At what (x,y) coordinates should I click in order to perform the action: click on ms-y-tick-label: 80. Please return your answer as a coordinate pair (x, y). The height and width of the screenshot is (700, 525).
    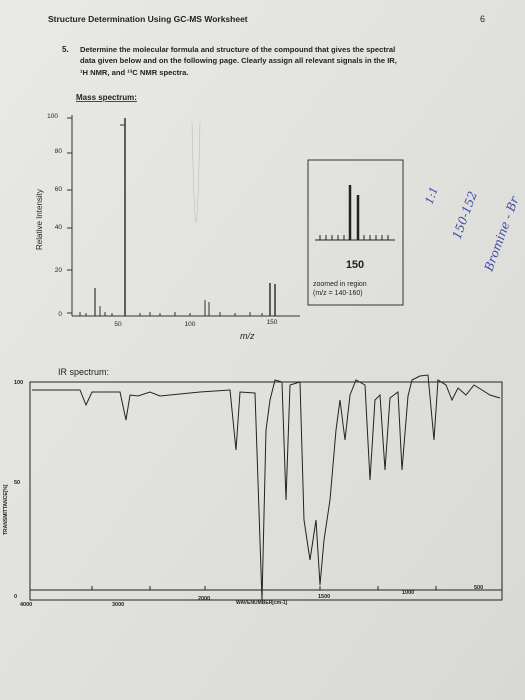
    Looking at the image, I should click on (59, 151).